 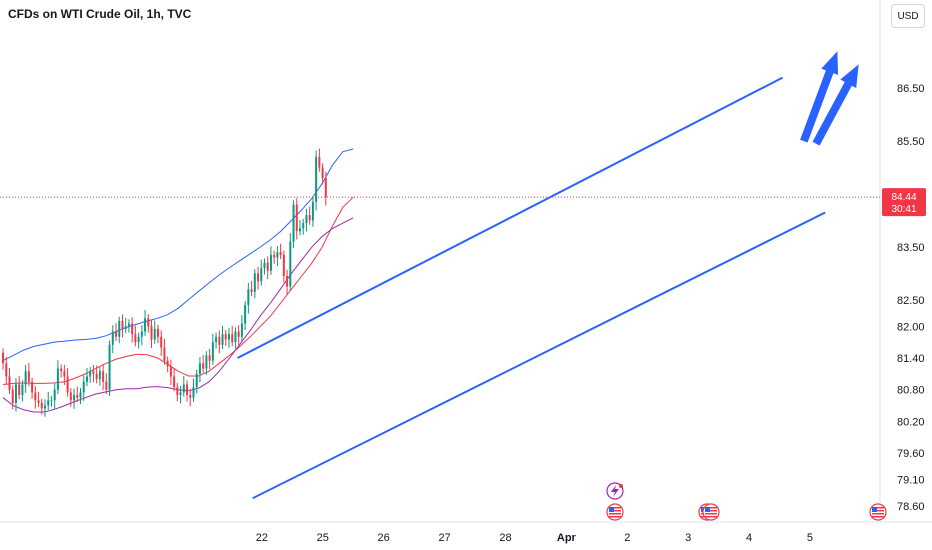 What do you see at coordinates (100, 14) in the screenshot?
I see `chart-title: CFDs on WTI Crude Oil, 1h, TVC` at bounding box center [100, 14].